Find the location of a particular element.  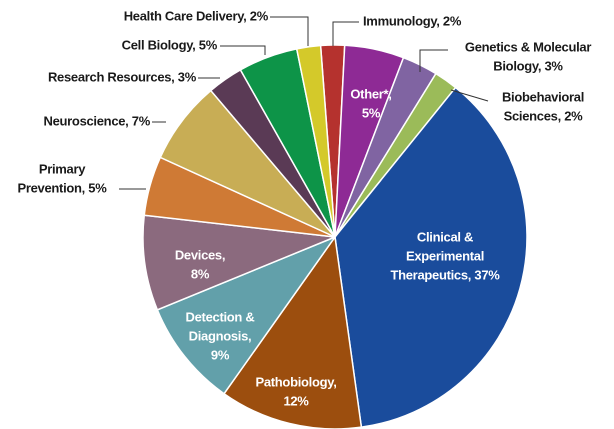

slice-label: Detection & is located at coordinates (220, 316).